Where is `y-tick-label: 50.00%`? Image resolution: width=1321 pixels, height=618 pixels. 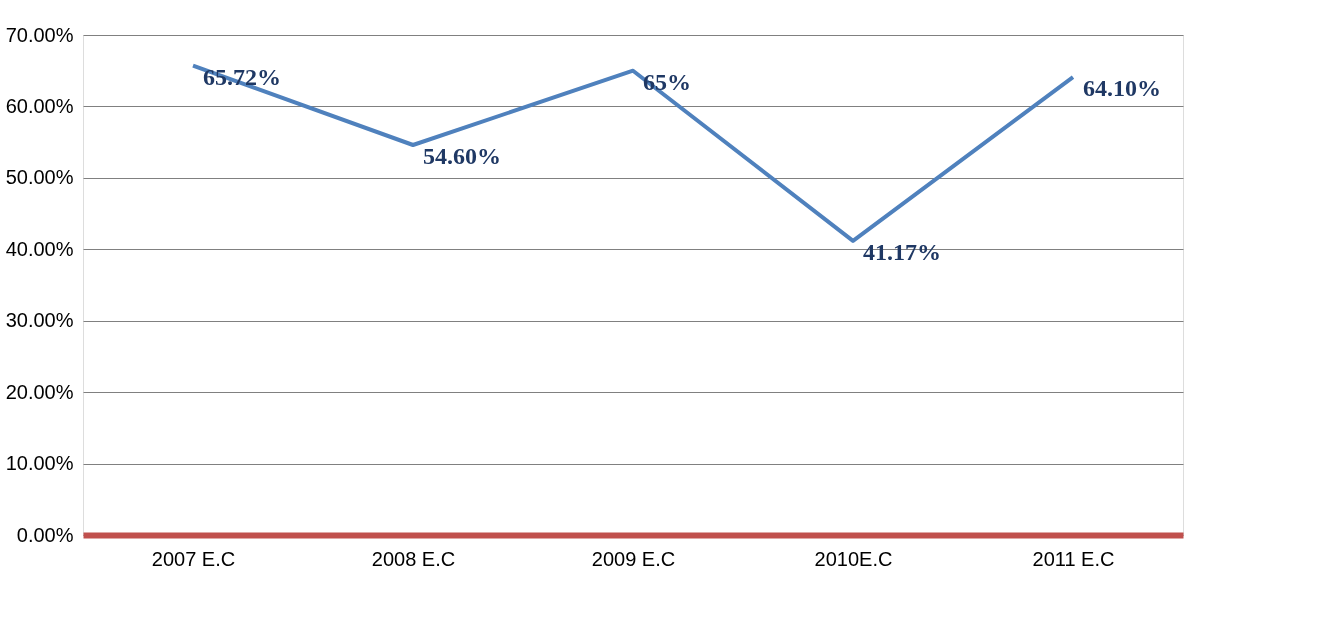
y-tick-label: 50.00% is located at coordinates (39, 177).